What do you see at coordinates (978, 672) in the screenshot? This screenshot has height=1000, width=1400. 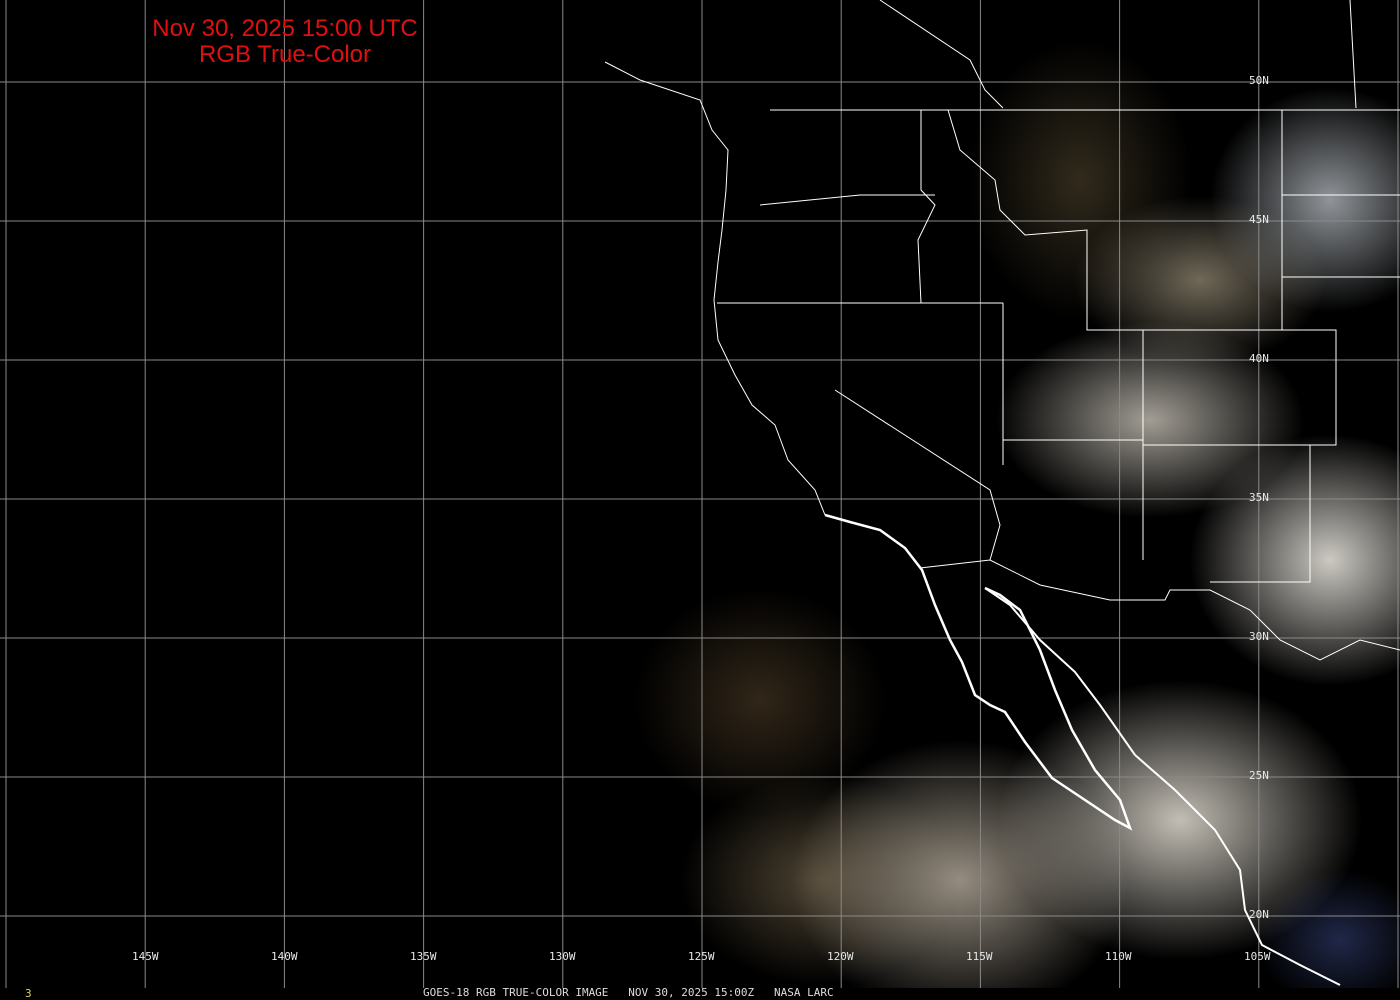 I see `southern-california-baja-coastline` at bounding box center [978, 672].